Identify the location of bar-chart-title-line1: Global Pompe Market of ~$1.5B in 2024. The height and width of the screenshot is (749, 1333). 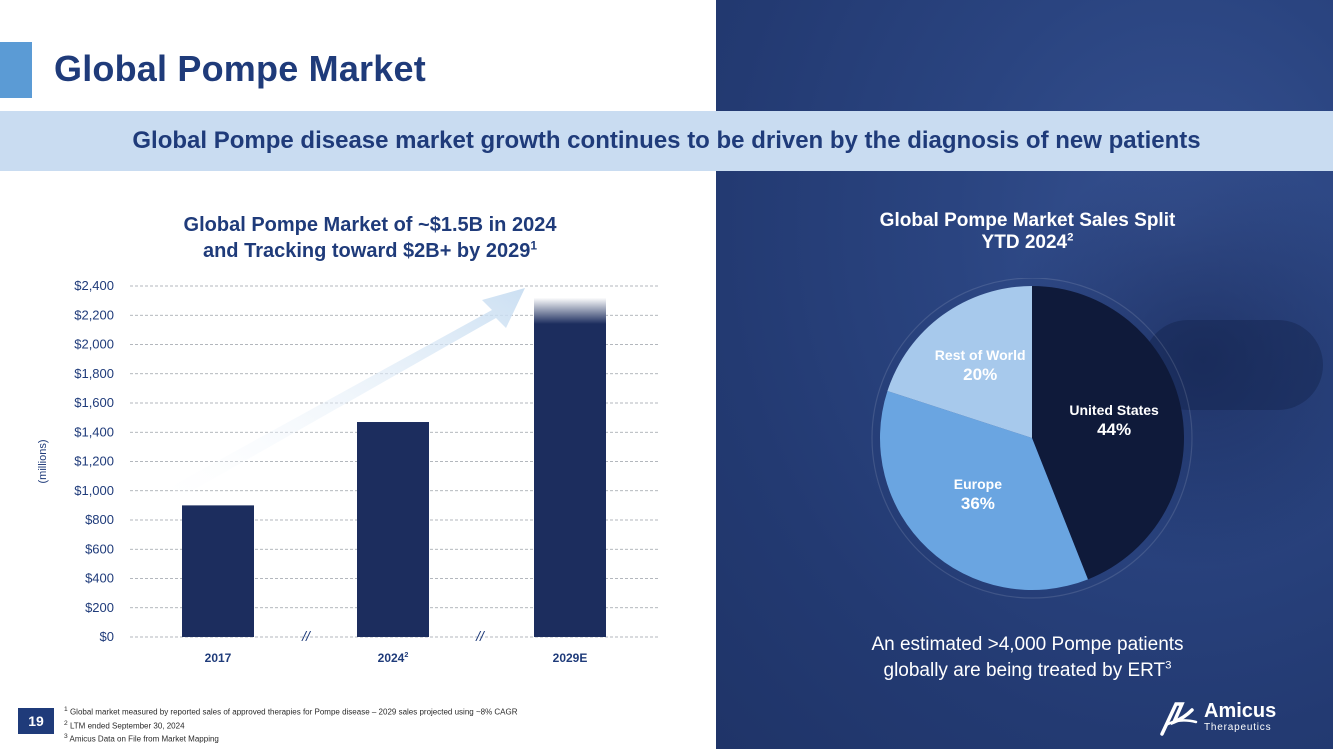
(370, 225).